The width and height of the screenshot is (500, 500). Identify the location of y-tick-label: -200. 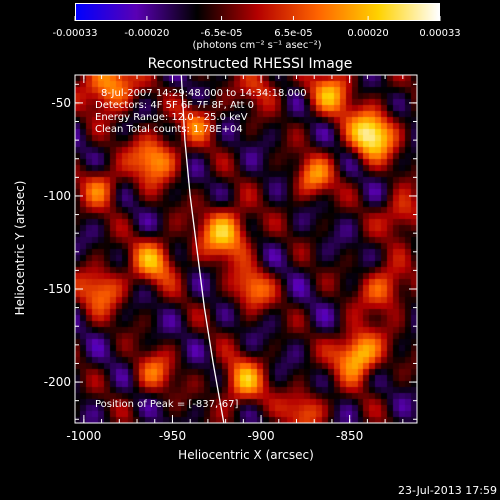
(57, 382).